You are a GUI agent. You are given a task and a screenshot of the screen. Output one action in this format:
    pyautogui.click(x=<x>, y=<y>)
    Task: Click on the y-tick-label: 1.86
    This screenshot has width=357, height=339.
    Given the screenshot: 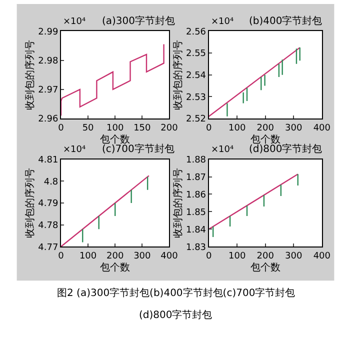 What is the action you would take?
    pyautogui.click(x=196, y=195)
    